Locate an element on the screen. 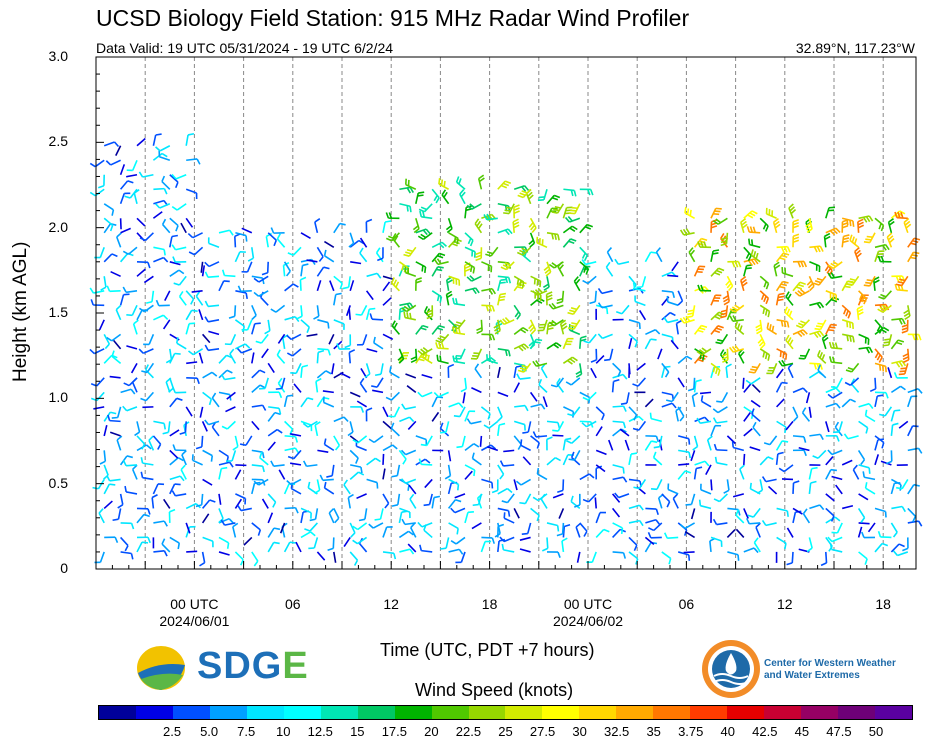 The image size is (927, 747). colorbar-segment is located at coordinates (154, 712).